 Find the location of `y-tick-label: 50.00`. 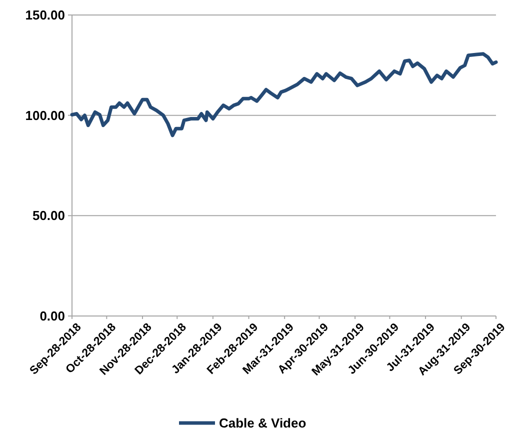

y-tick-label: 50.00 is located at coordinates (48, 216).